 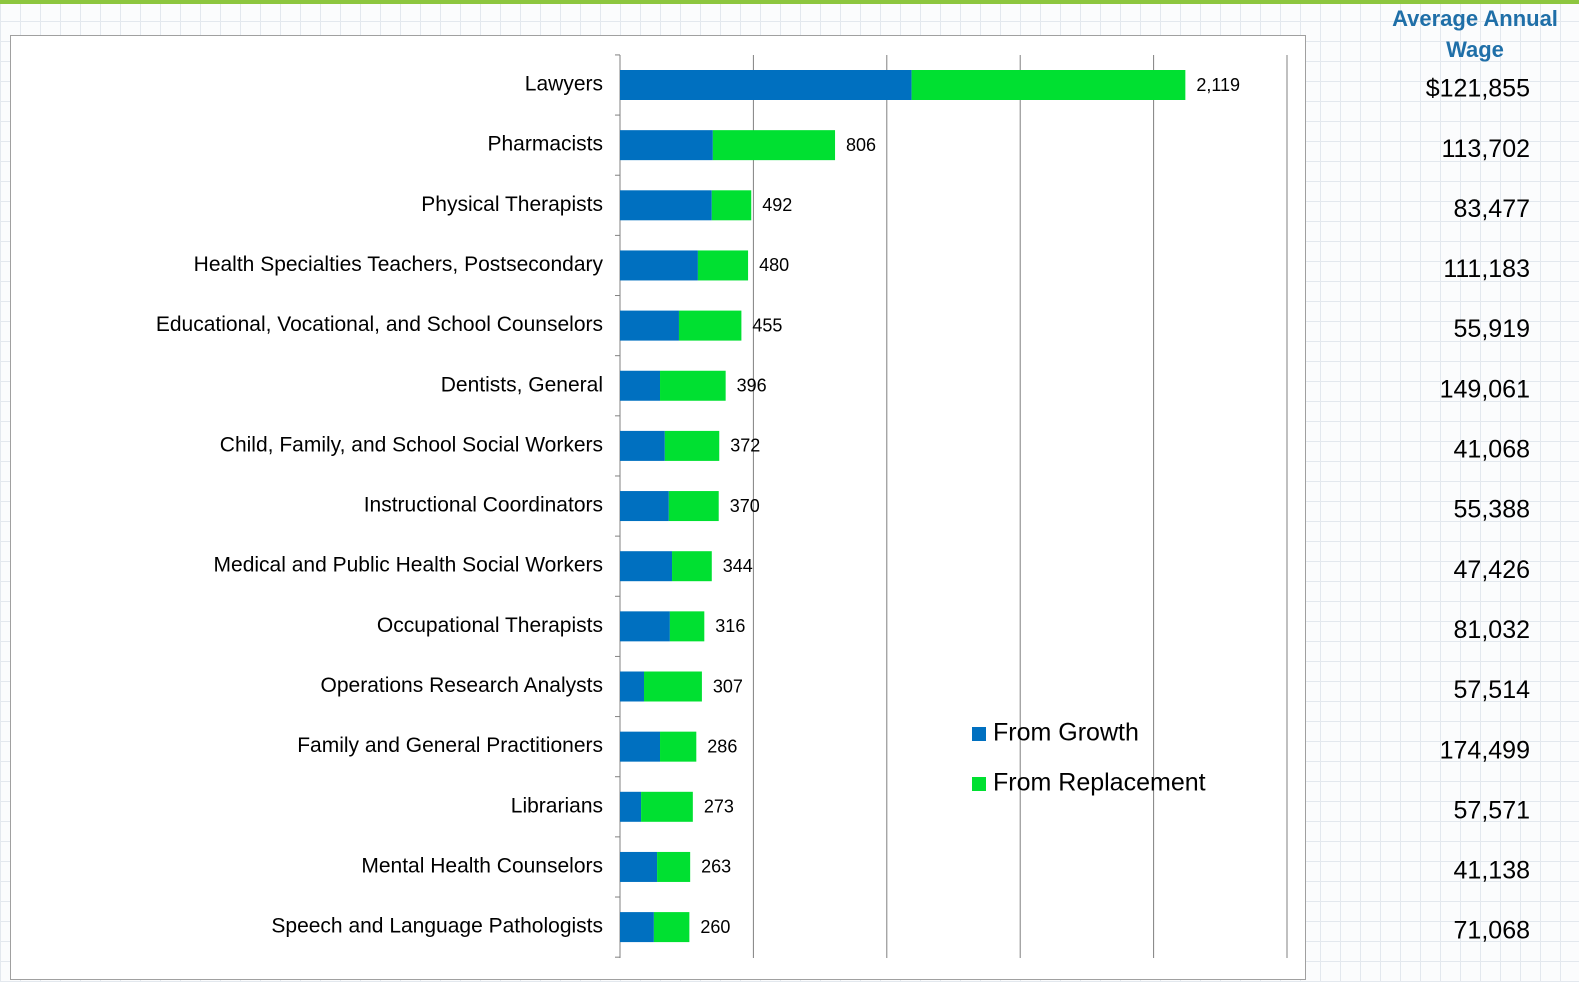 I want to click on wage-value: 41,138, so click(x=1492, y=871).